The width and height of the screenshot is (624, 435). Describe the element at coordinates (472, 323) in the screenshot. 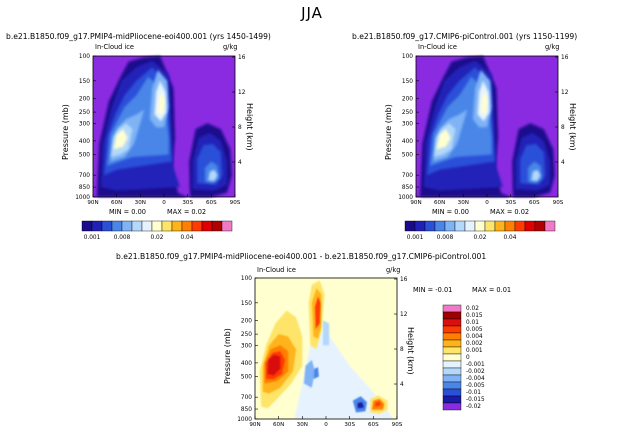

I see `colorbar-tick-label: 0.01` at that location.